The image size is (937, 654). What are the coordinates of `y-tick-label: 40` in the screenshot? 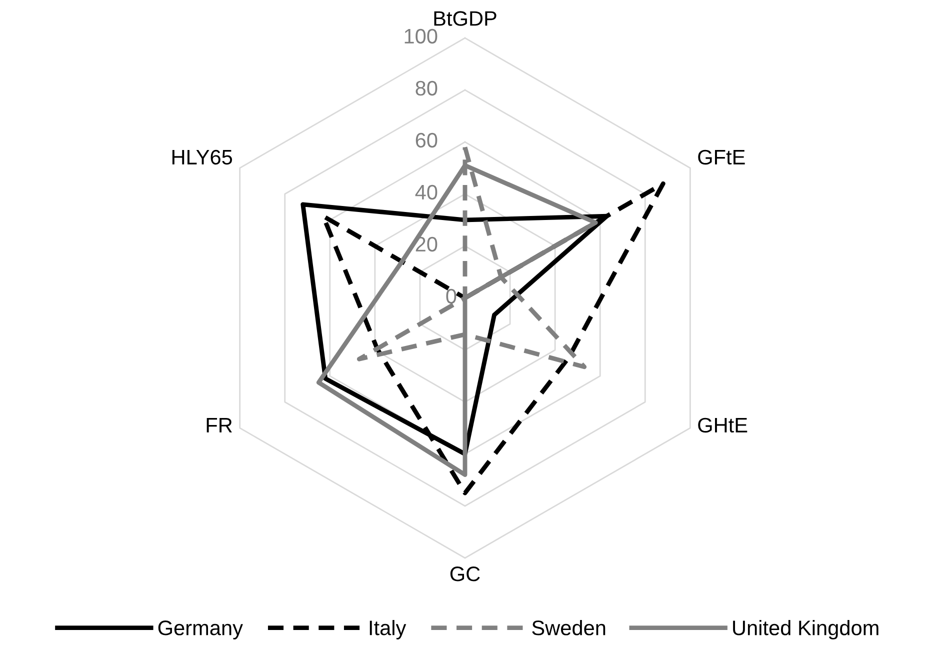 It's located at (426, 192).